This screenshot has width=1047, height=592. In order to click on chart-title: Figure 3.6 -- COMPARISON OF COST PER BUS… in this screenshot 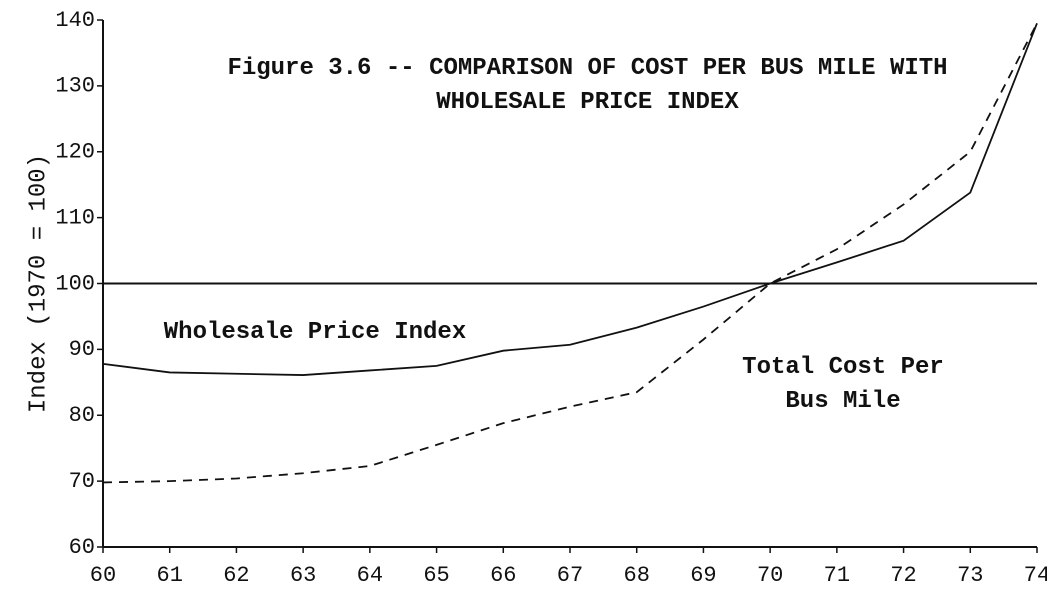, I will do `click(587, 85)`.